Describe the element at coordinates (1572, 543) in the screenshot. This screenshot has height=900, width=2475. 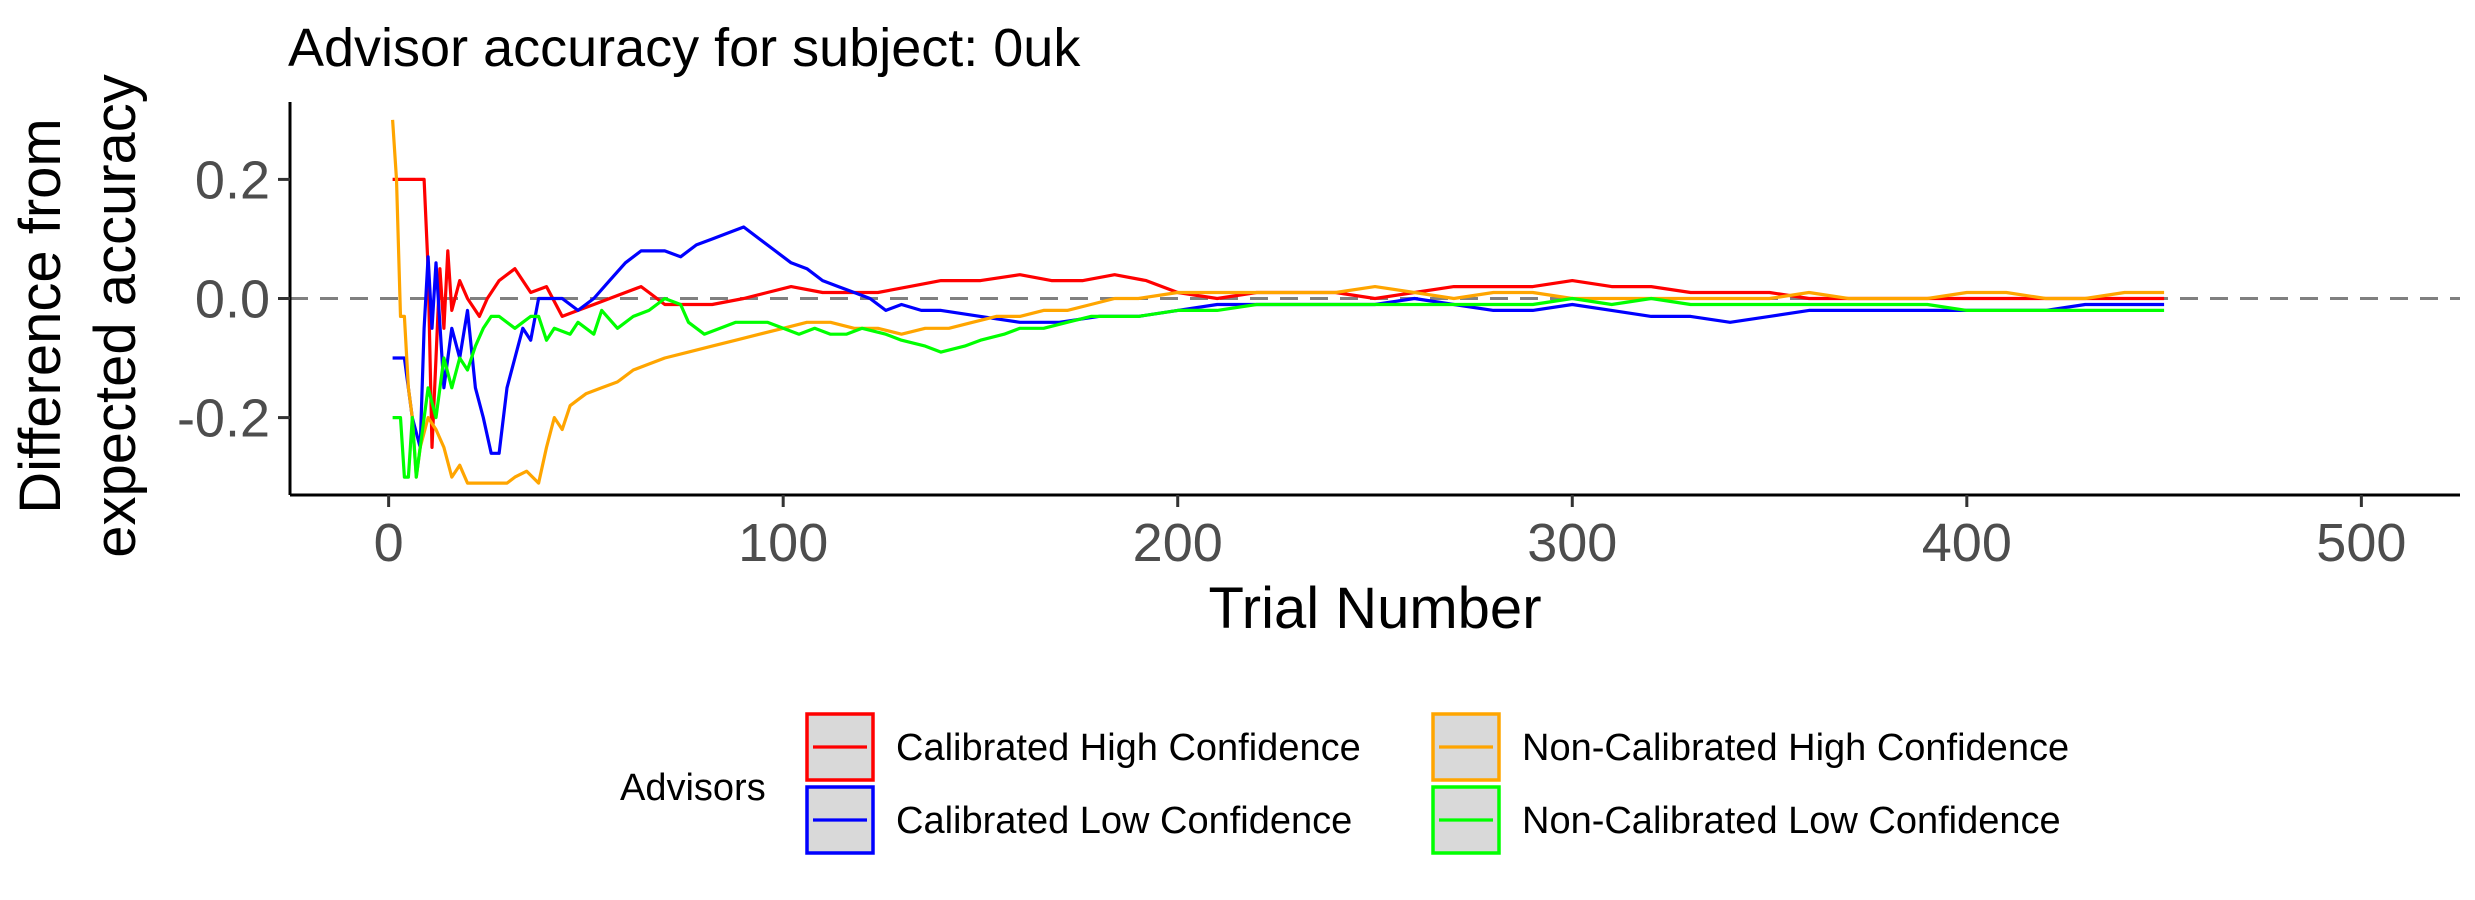
I see `x-tick-label: 300` at that location.